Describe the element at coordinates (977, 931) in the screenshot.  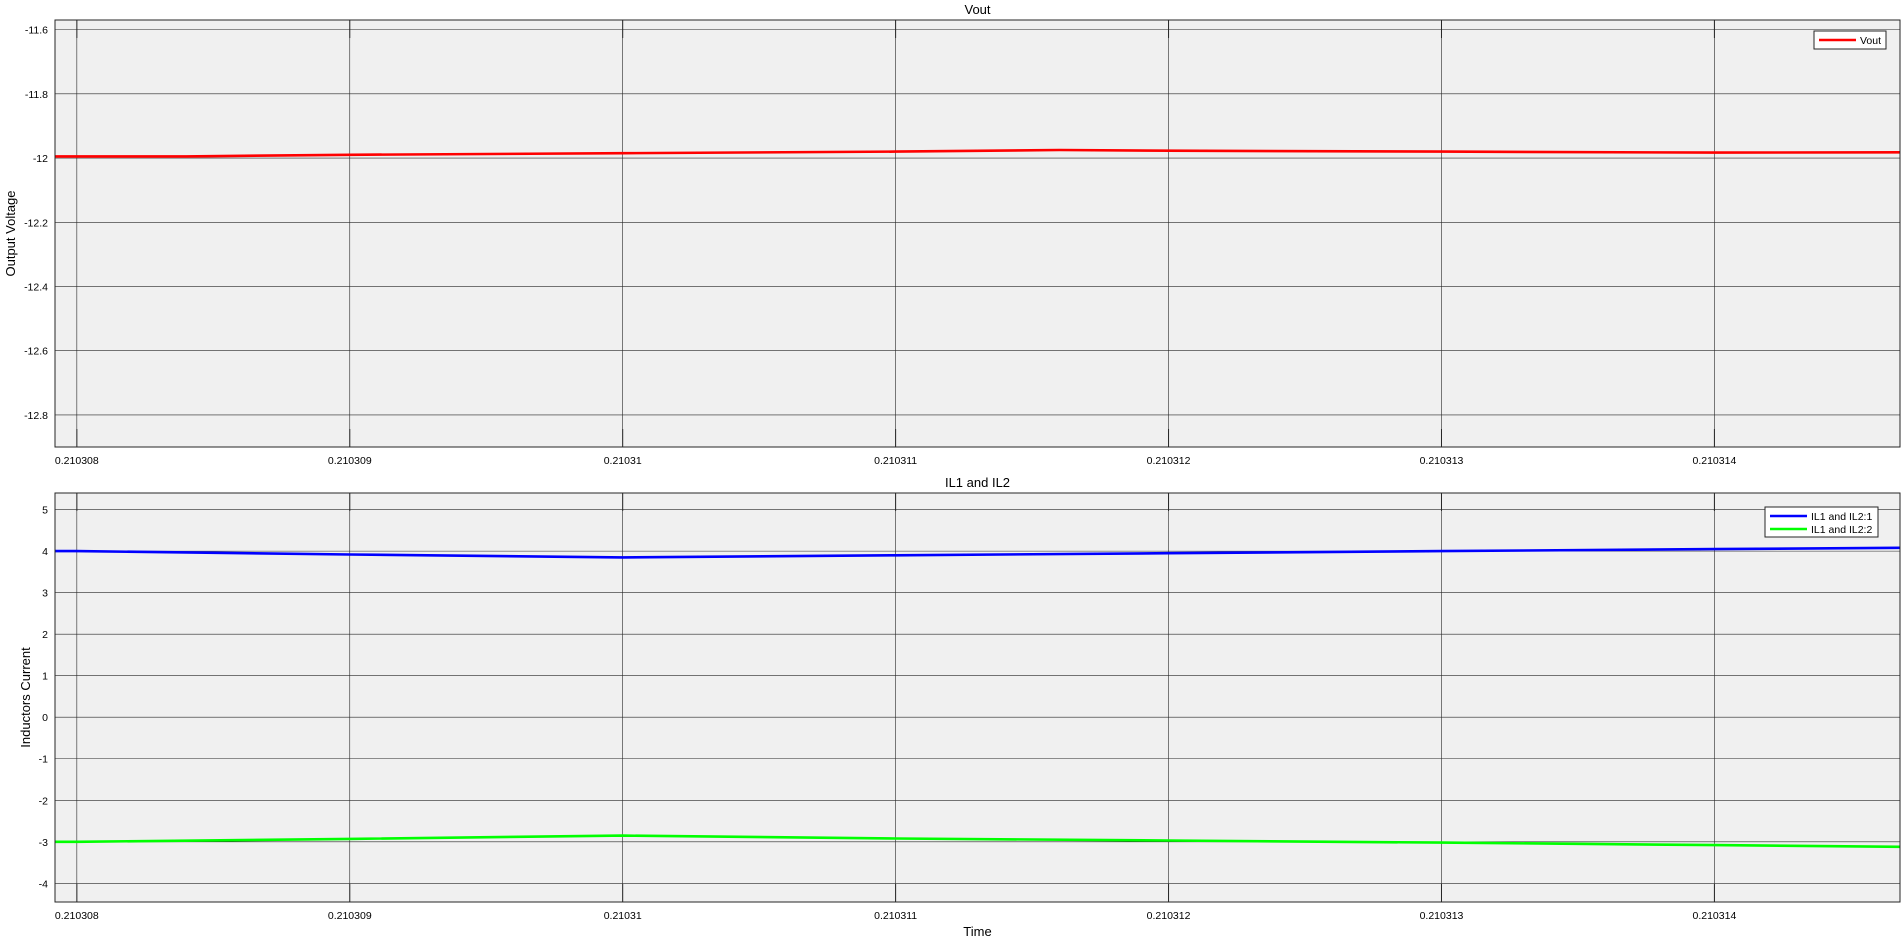
I see `current-x-axis-label: Time` at that location.